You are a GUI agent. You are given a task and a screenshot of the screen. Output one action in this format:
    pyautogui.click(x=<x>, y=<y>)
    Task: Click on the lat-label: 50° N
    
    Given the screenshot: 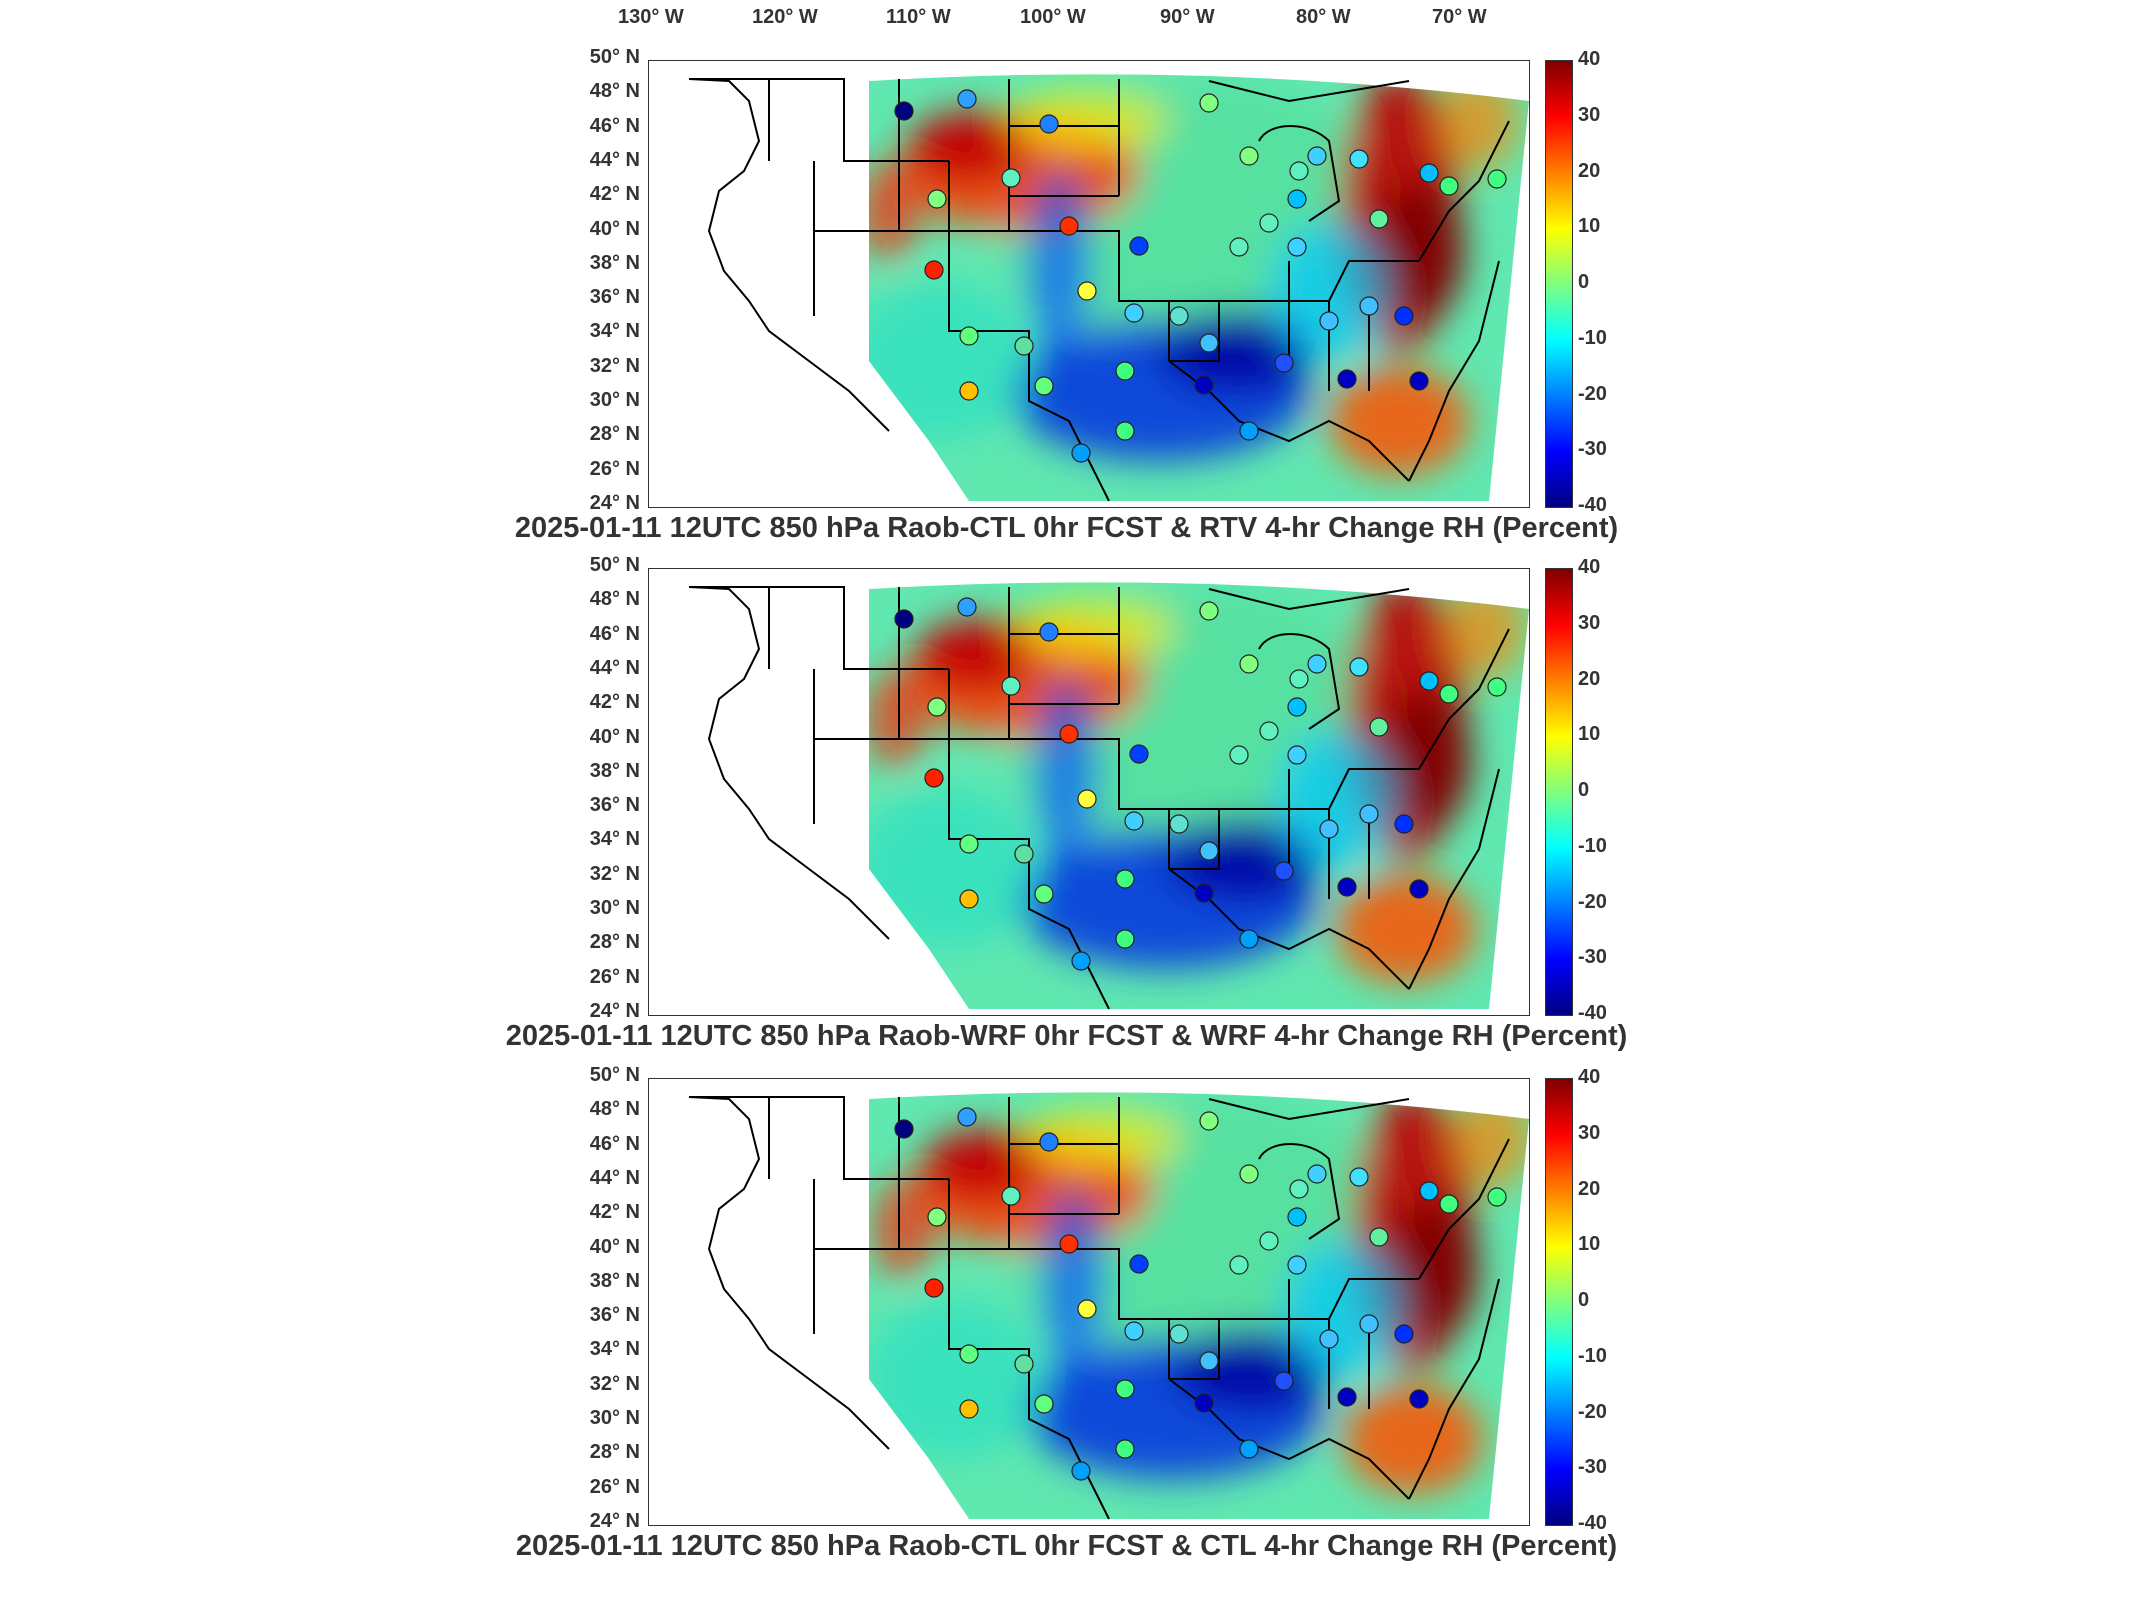 What is the action you would take?
    pyautogui.click(x=614, y=565)
    